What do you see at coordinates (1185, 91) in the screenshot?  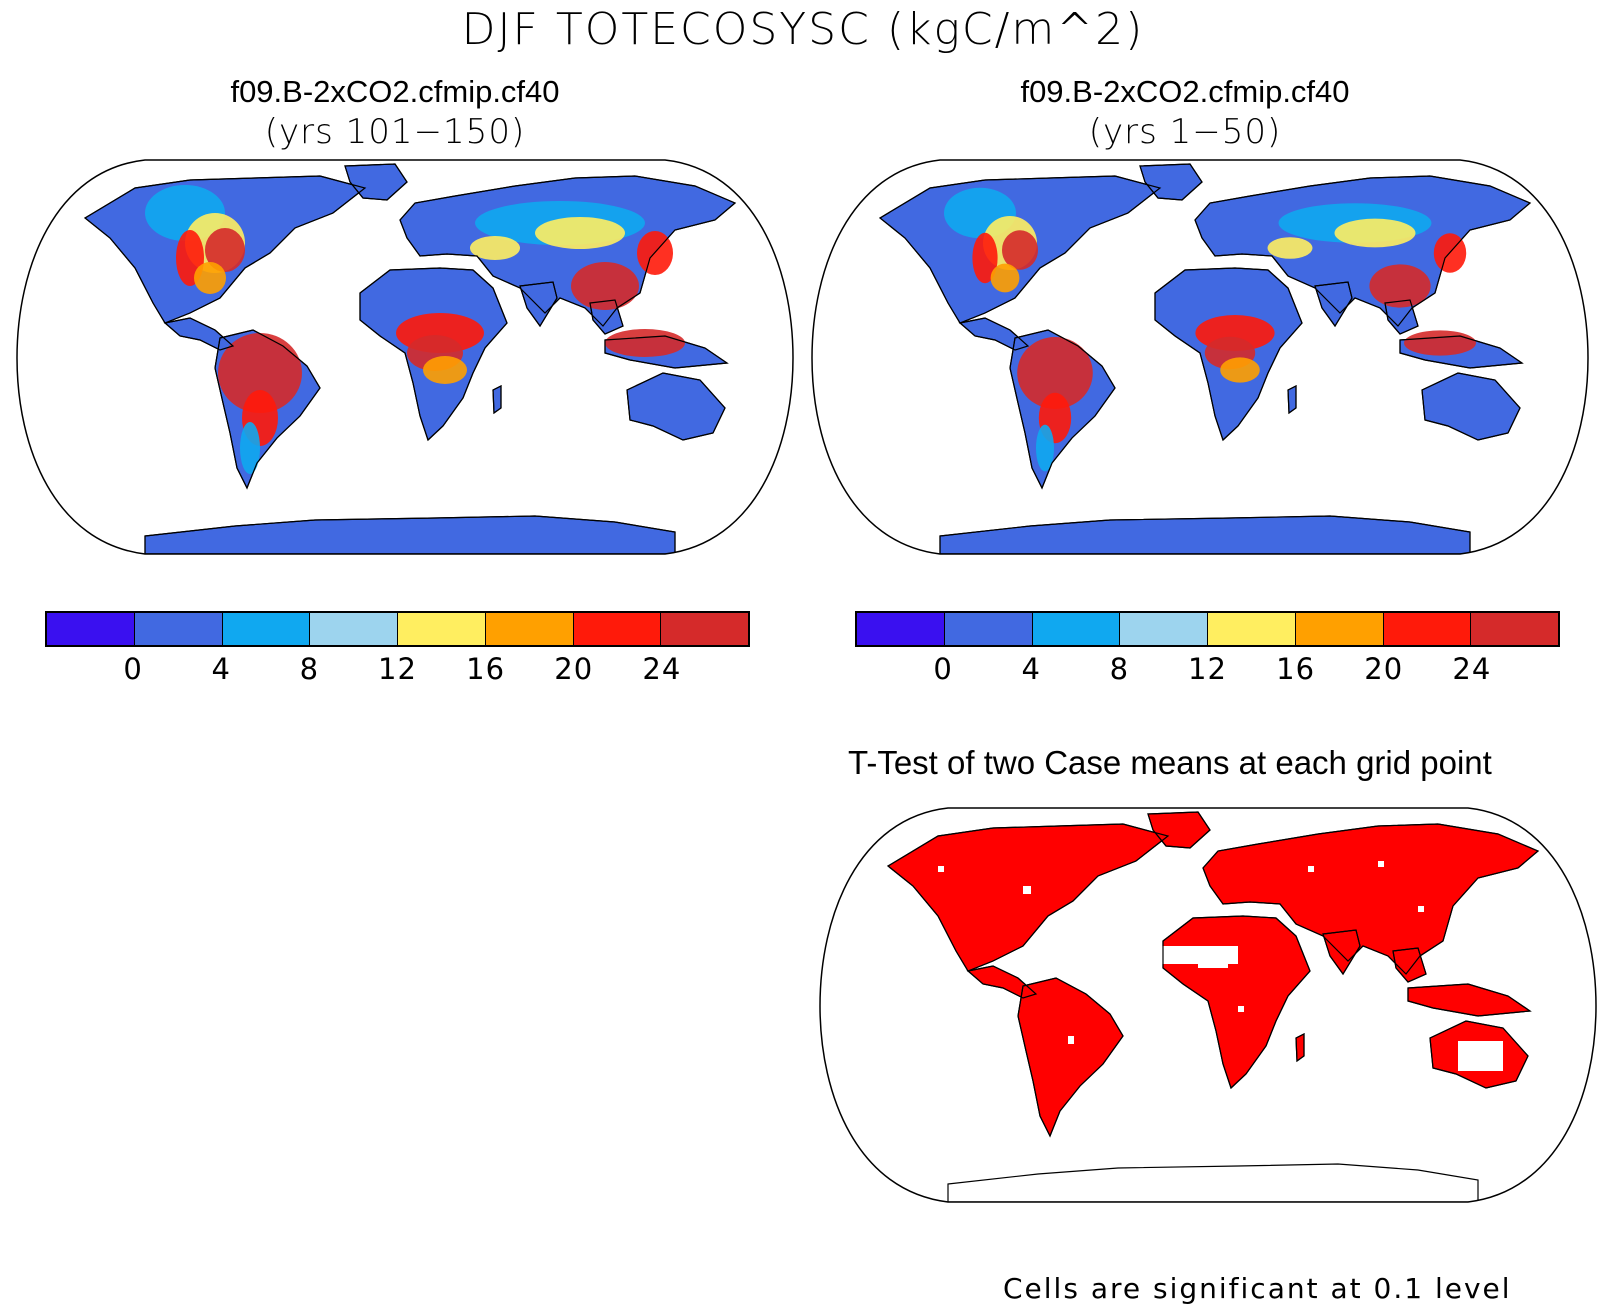 I see `panel-2-case-title: f09.B-2xCO2.cfmip.cf40` at bounding box center [1185, 91].